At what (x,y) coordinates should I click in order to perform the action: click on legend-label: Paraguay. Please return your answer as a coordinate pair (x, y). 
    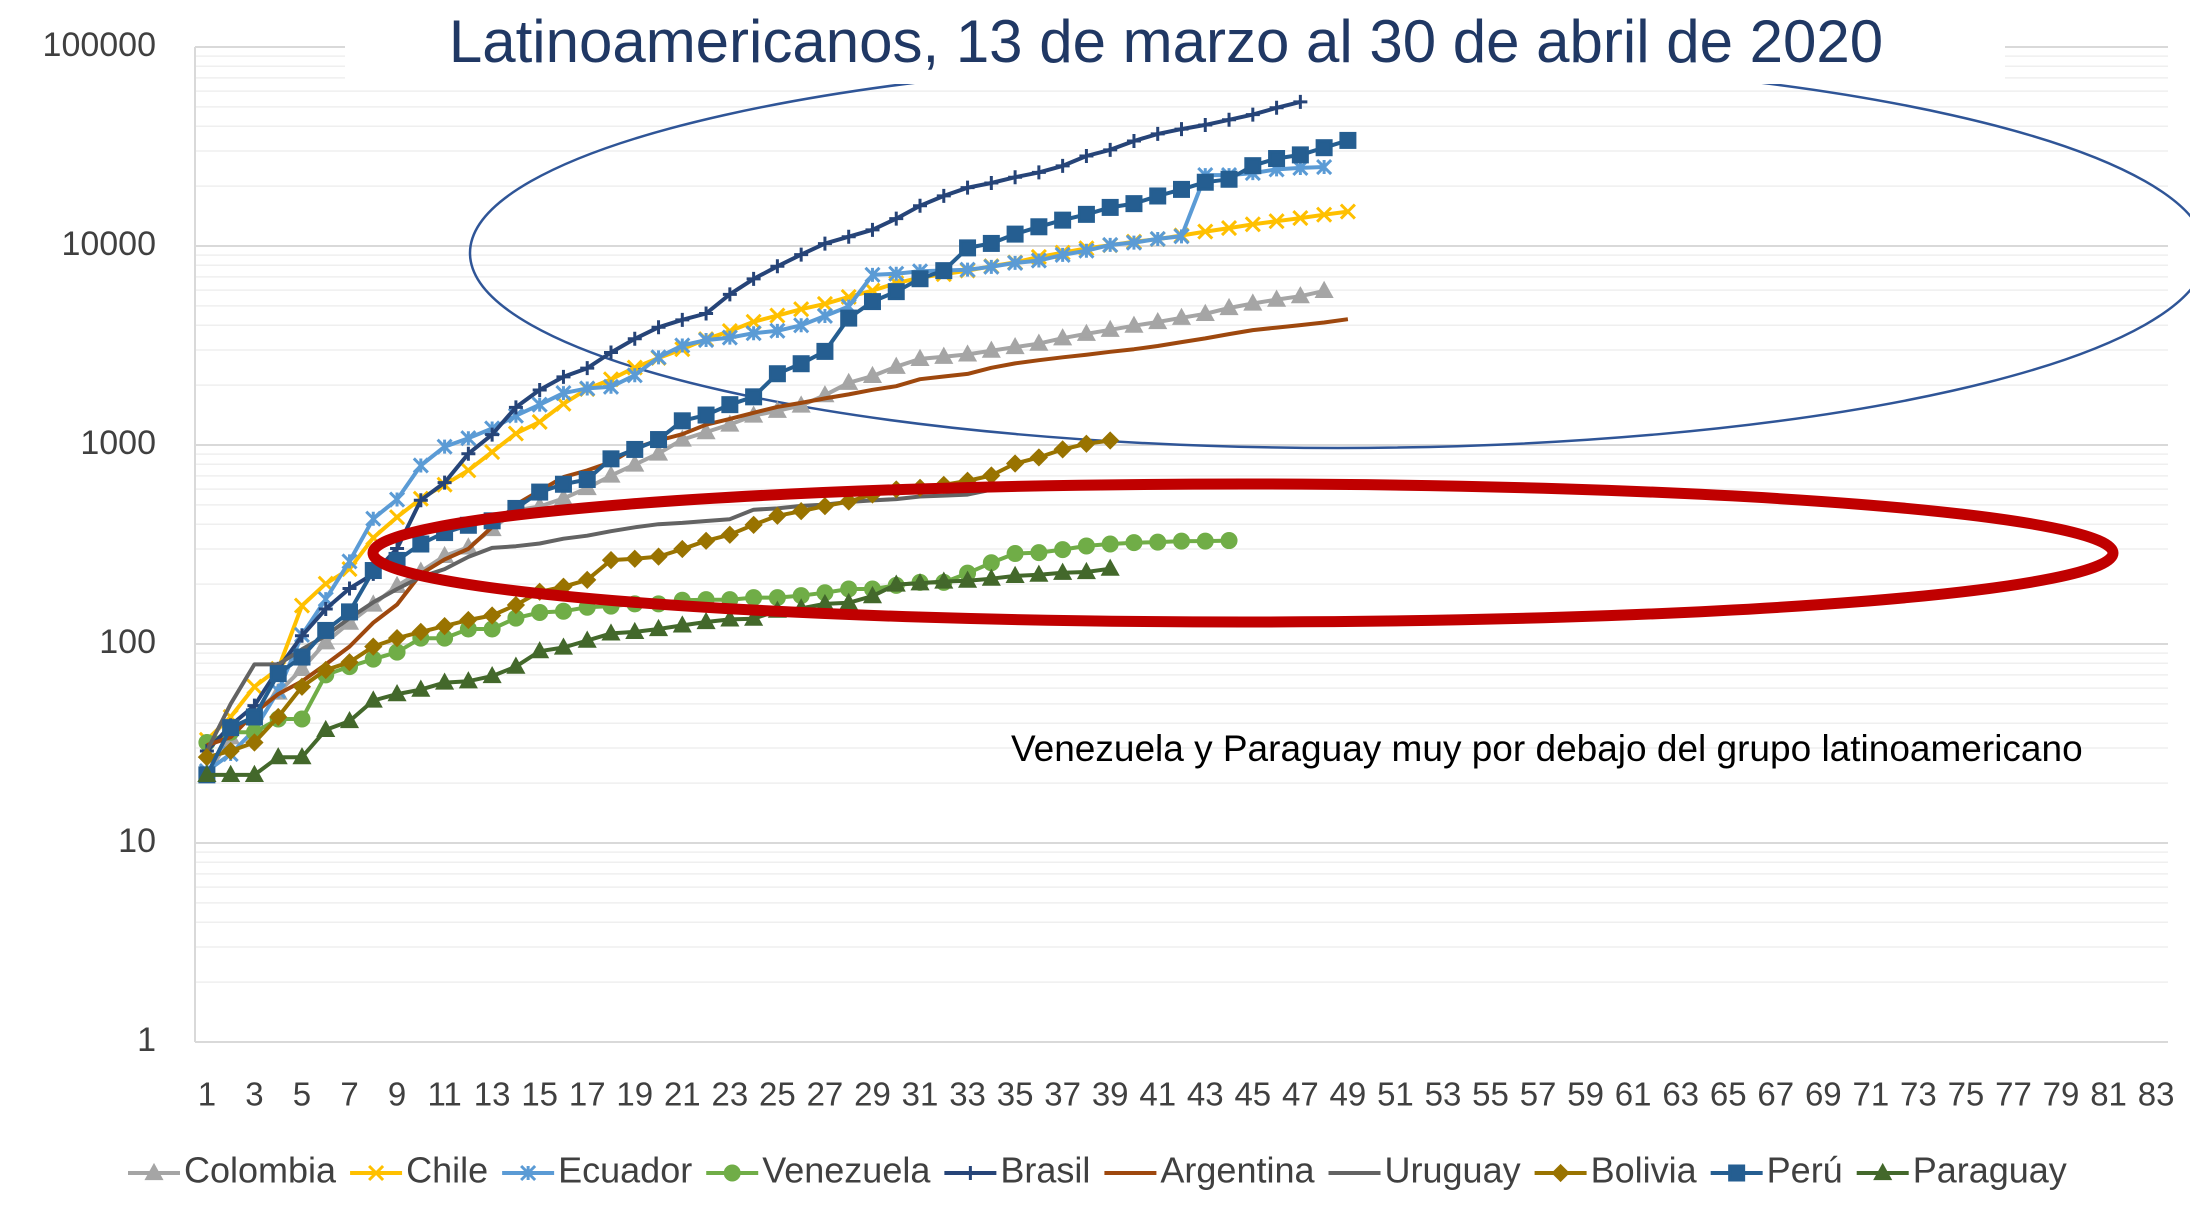
    Looking at the image, I should click on (1990, 1170).